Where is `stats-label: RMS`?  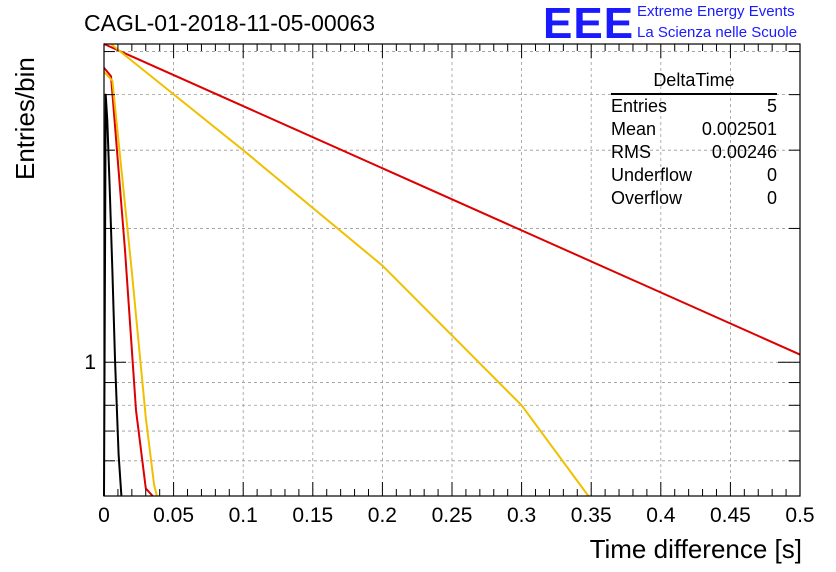 stats-label: RMS is located at coordinates (631, 152).